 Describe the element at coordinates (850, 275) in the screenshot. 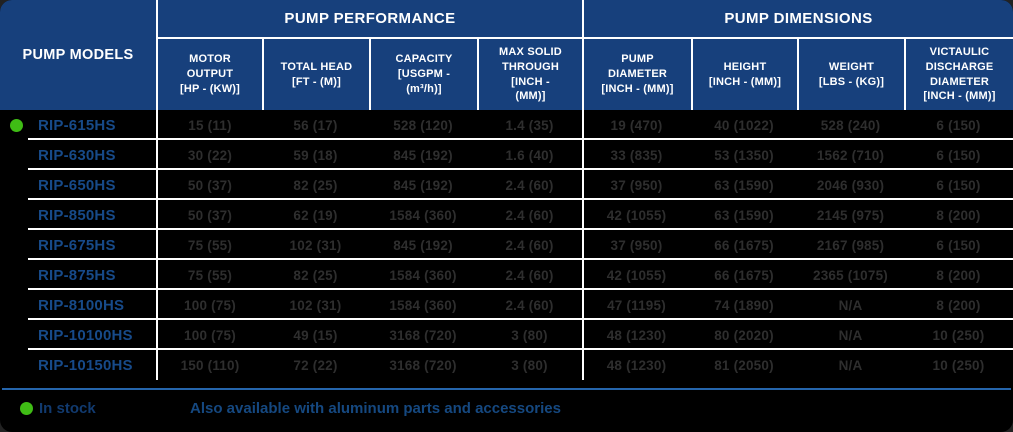

I see `value-cell: 2365 (1075)` at that location.